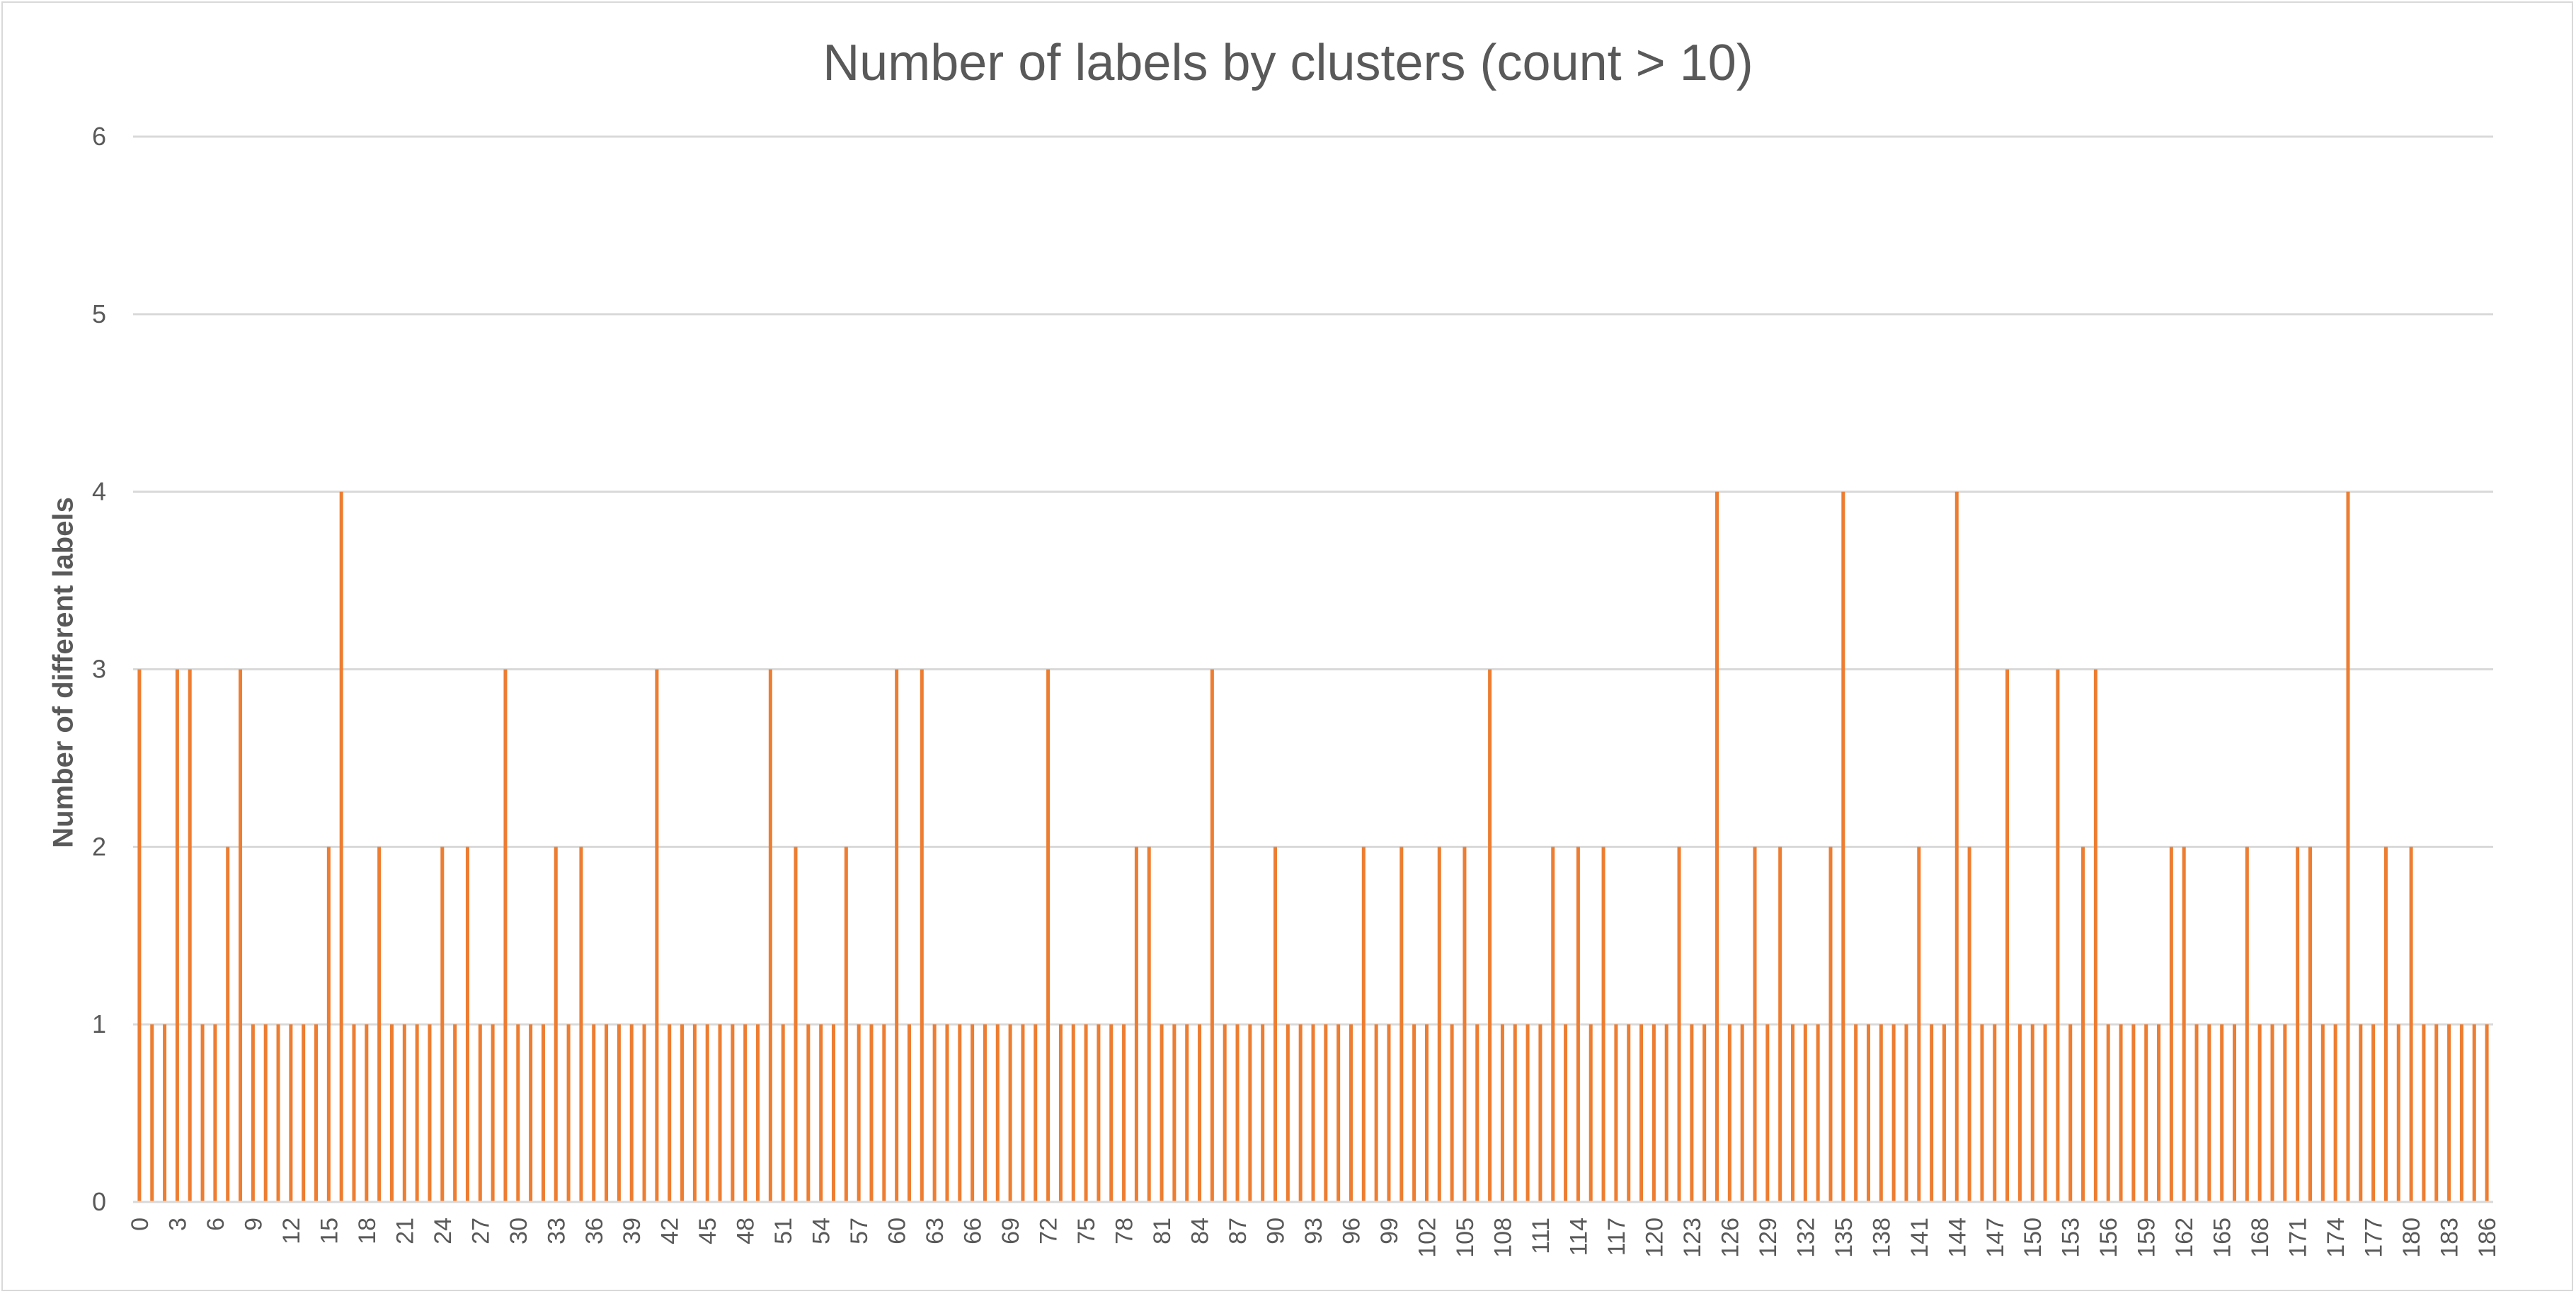 Image resolution: width=2576 pixels, height=1294 pixels. I want to click on x-tick-label: 60, so click(897, 1231).